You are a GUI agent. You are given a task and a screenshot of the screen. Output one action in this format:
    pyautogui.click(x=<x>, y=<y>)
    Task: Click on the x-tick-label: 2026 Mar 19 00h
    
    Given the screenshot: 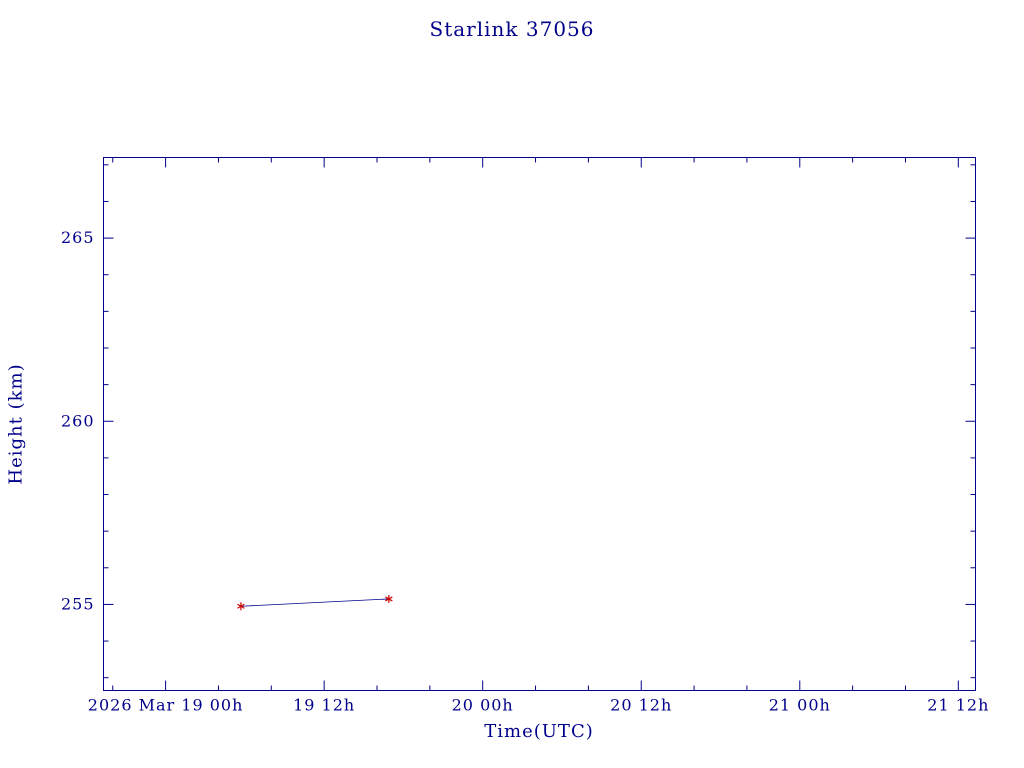 What is the action you would take?
    pyautogui.click(x=166, y=705)
    